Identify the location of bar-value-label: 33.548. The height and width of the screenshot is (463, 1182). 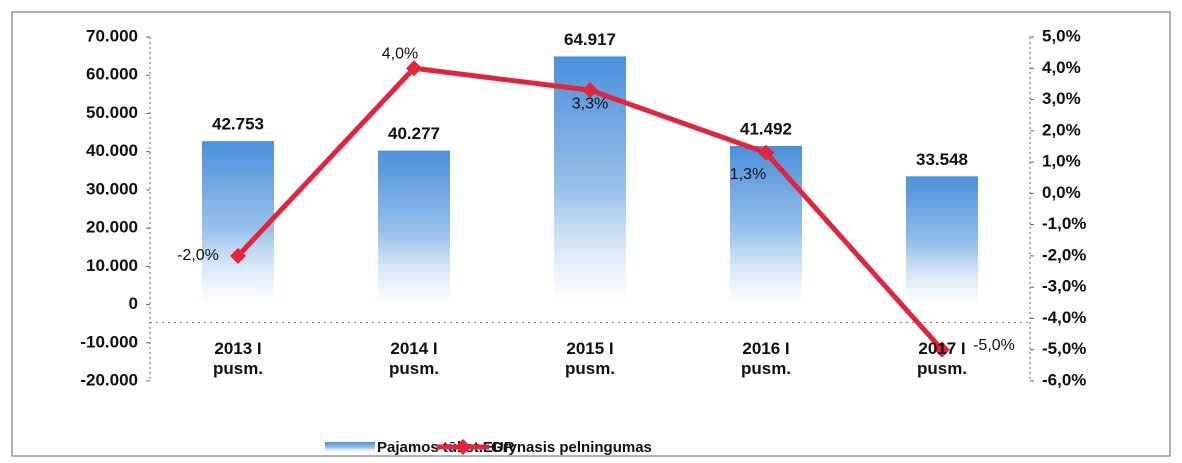
(942, 159).